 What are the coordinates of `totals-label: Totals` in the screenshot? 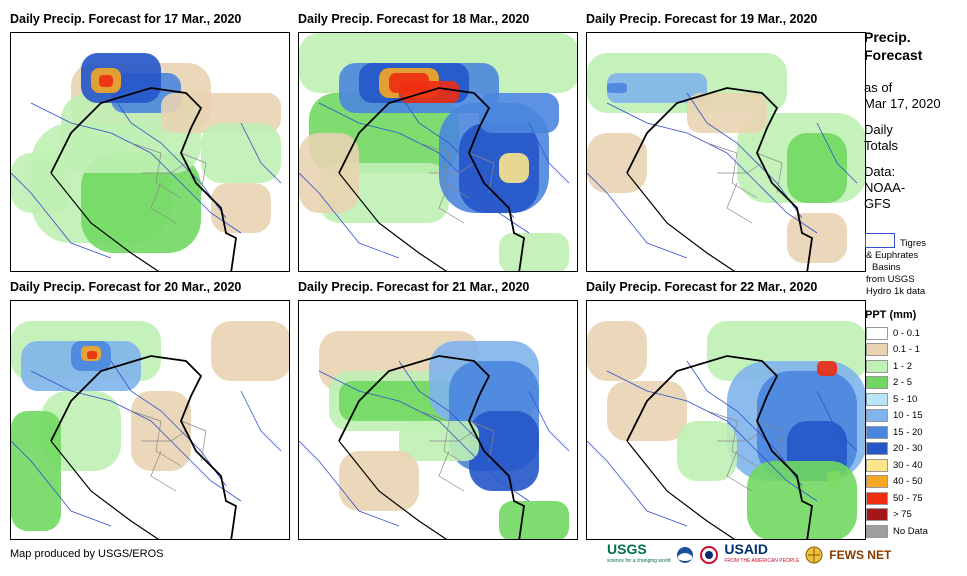 It's located at (881, 145).